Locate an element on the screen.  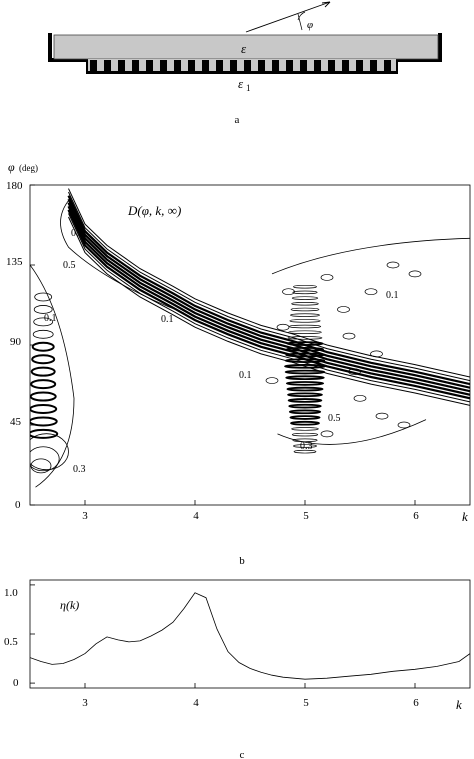
epsilon1-label: ε is located at coordinates (241, 83).